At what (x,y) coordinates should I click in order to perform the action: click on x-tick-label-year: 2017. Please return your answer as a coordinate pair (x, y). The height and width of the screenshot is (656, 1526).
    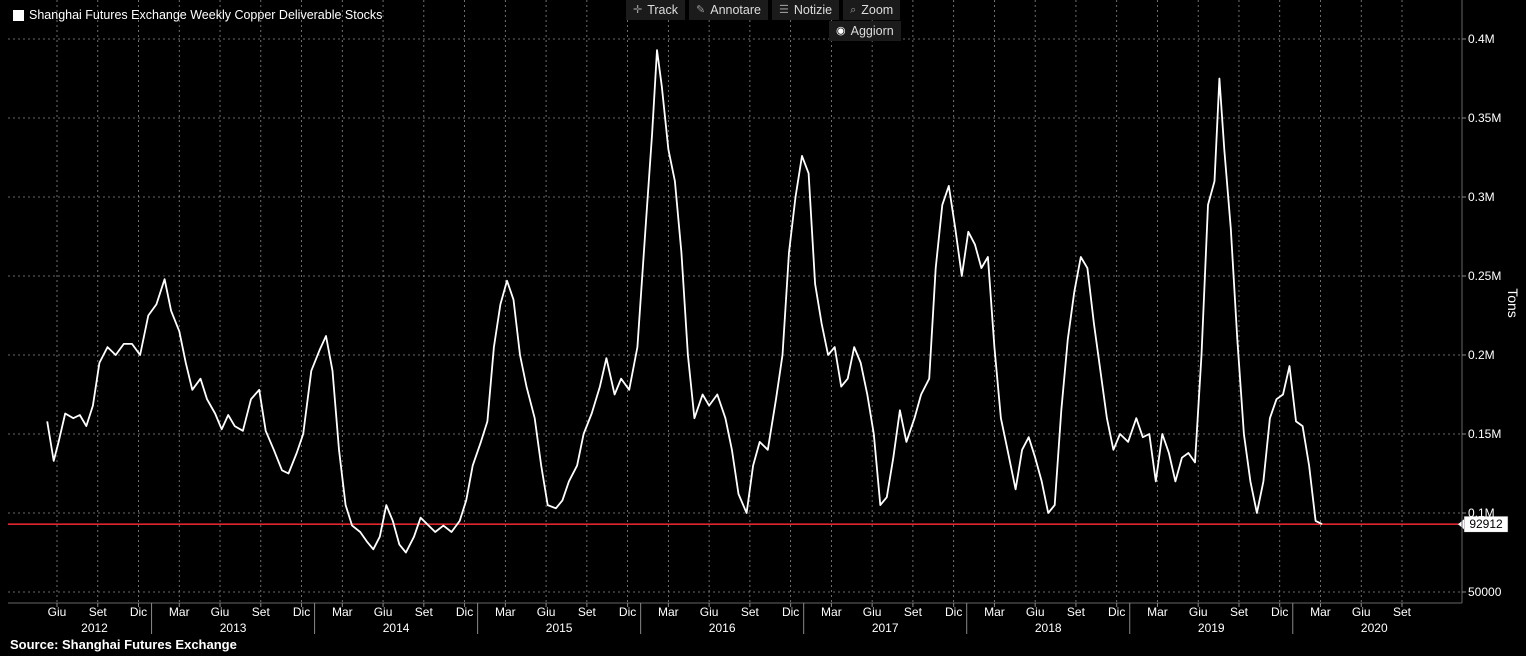
    Looking at the image, I should click on (885, 628).